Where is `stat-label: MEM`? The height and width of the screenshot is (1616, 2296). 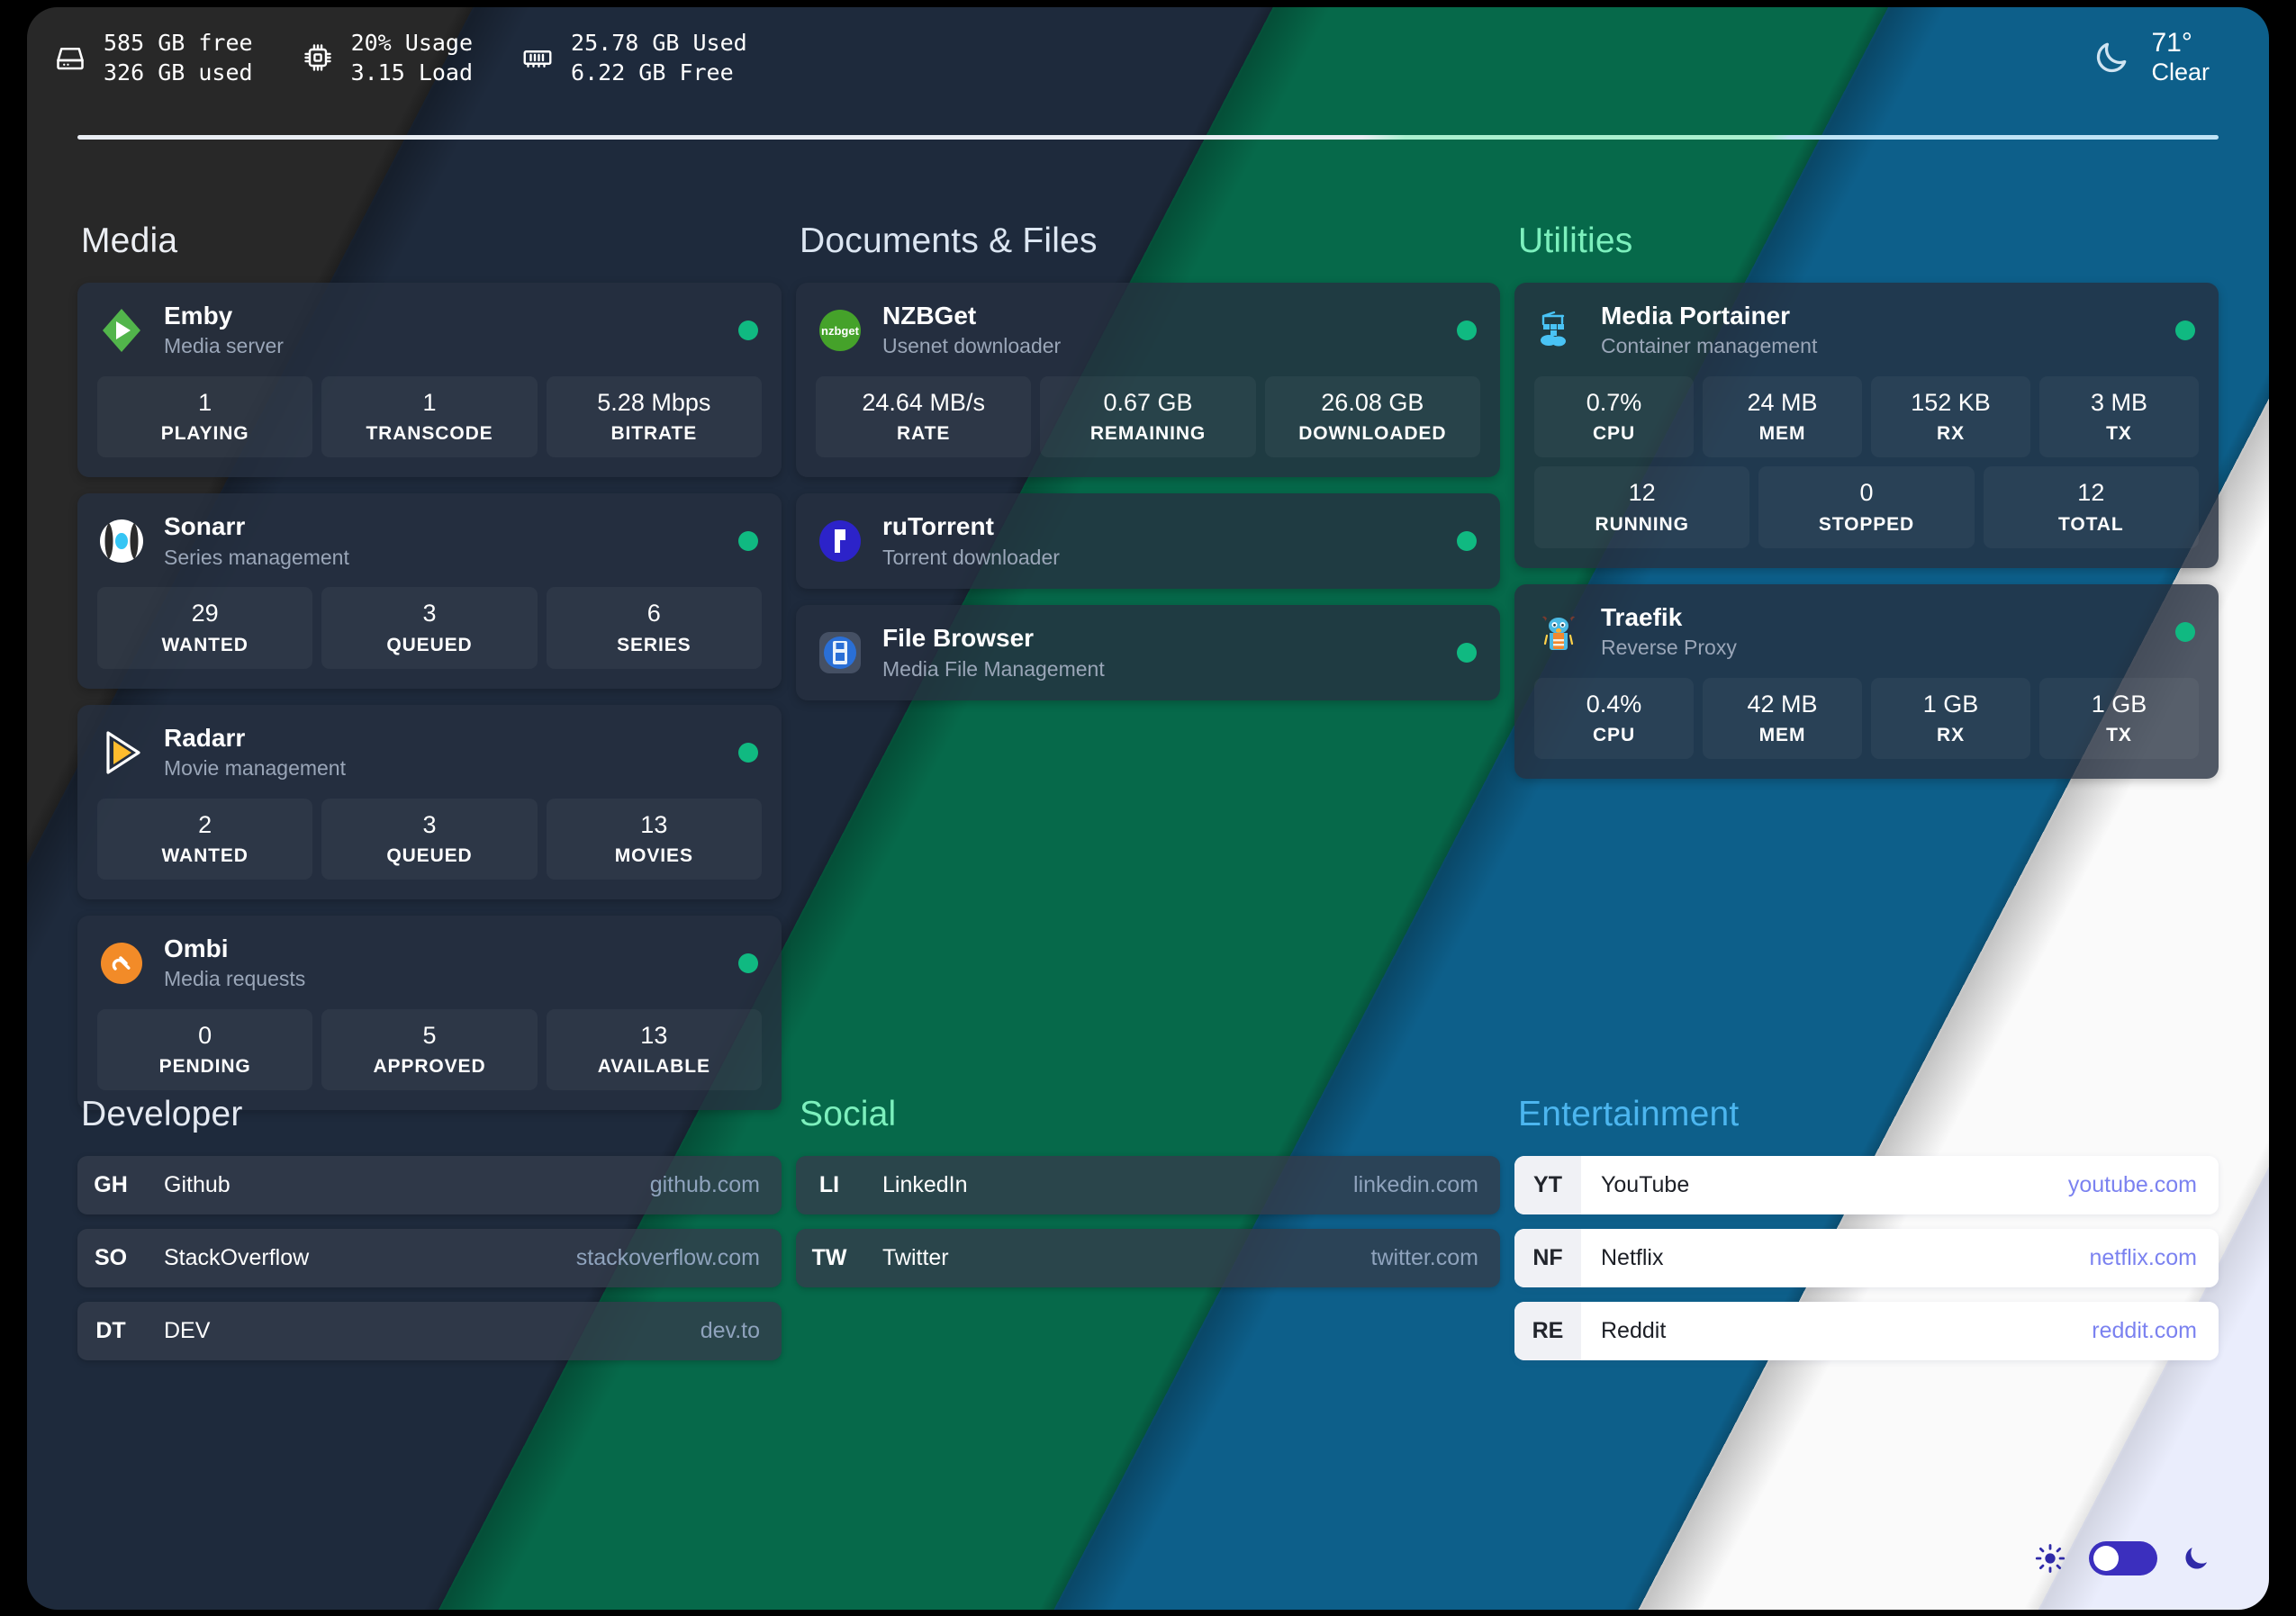
stat-label: MEM is located at coordinates (1782, 434).